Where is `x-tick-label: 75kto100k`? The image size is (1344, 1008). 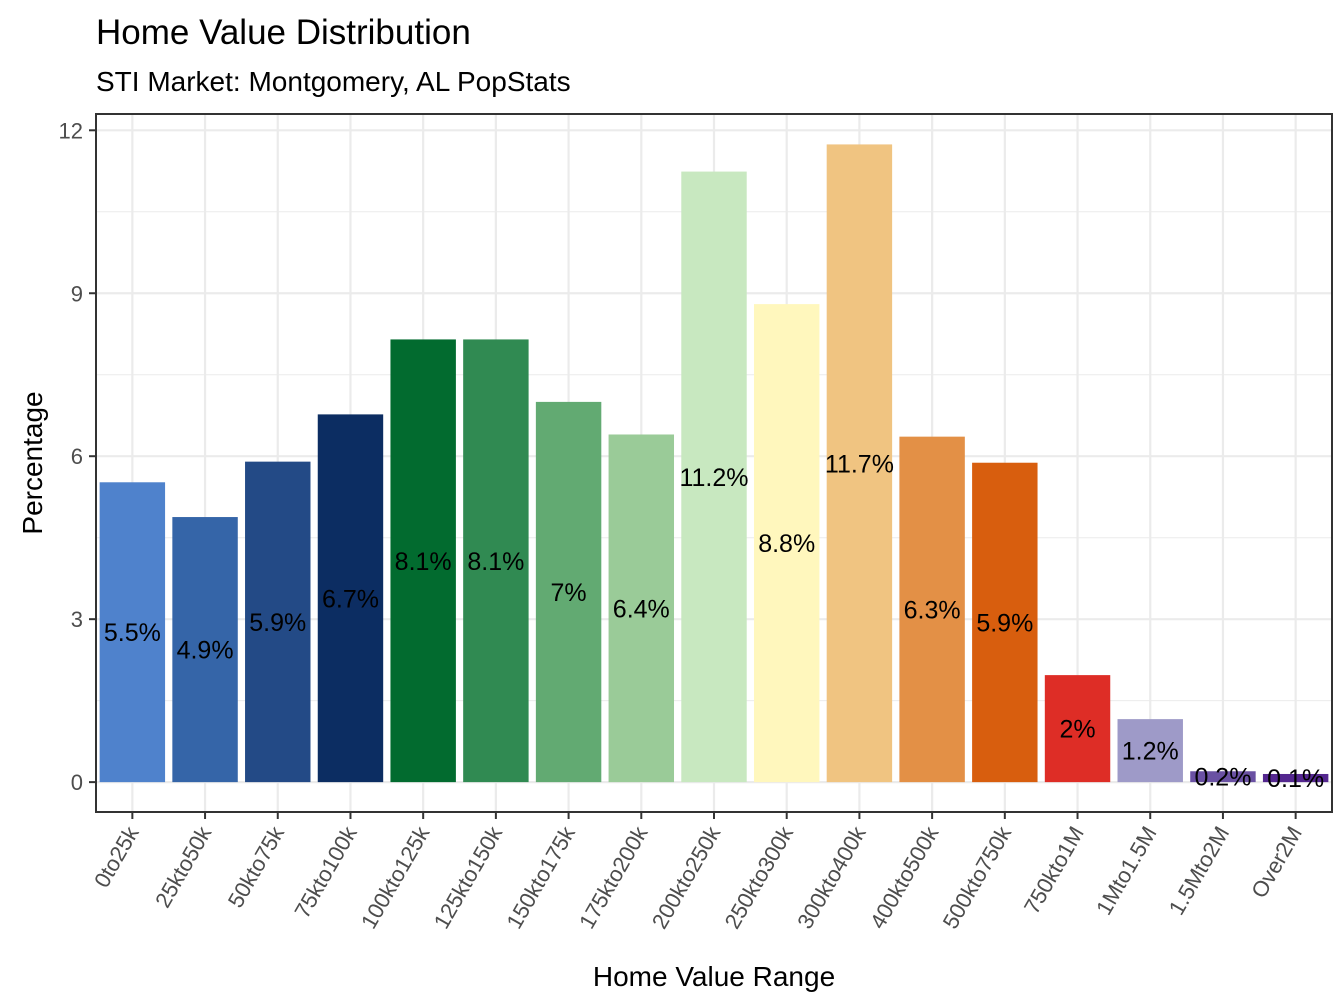 x-tick-label: 75kto100k is located at coordinates (325, 871).